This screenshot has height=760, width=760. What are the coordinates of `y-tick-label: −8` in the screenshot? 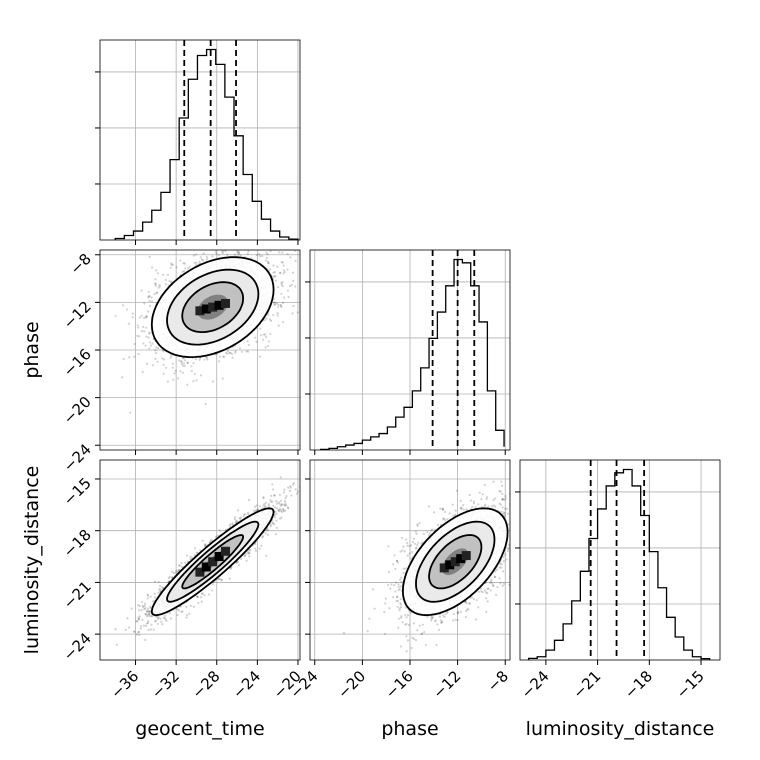 It's located at (80, 264).